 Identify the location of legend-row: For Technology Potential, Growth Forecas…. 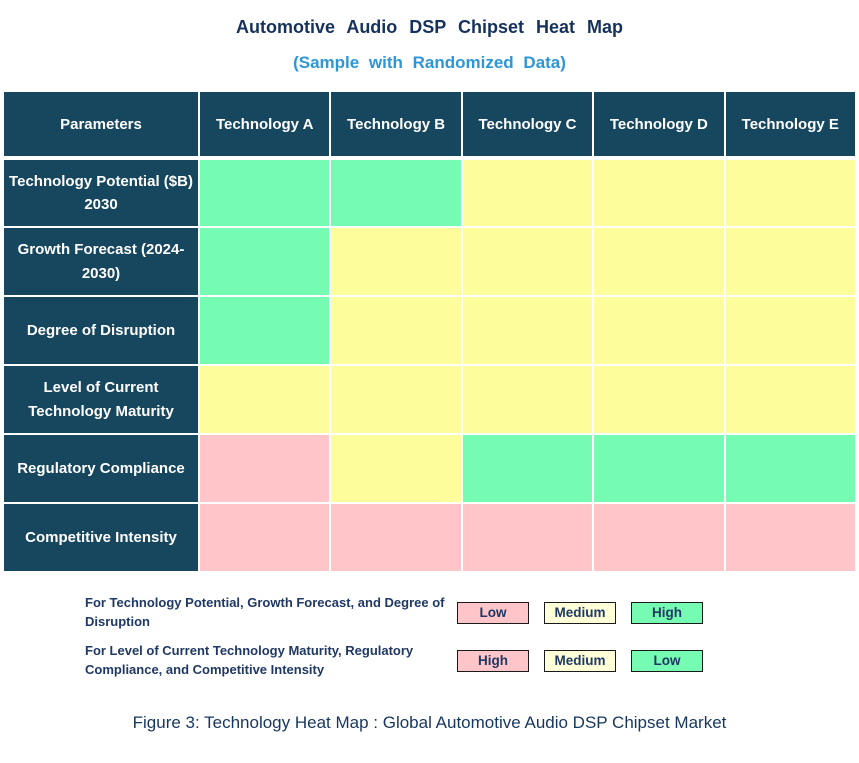
(435, 613).